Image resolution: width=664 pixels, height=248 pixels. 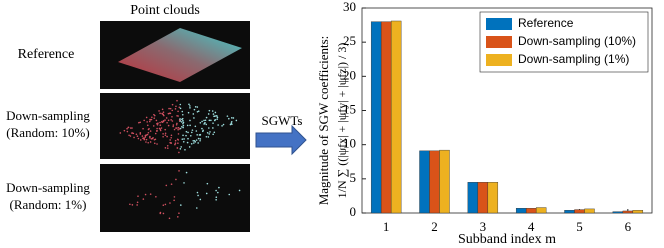 What do you see at coordinates (577, 41) in the screenshot?
I see `legend-label: Down-sampling (10%)` at bounding box center [577, 41].